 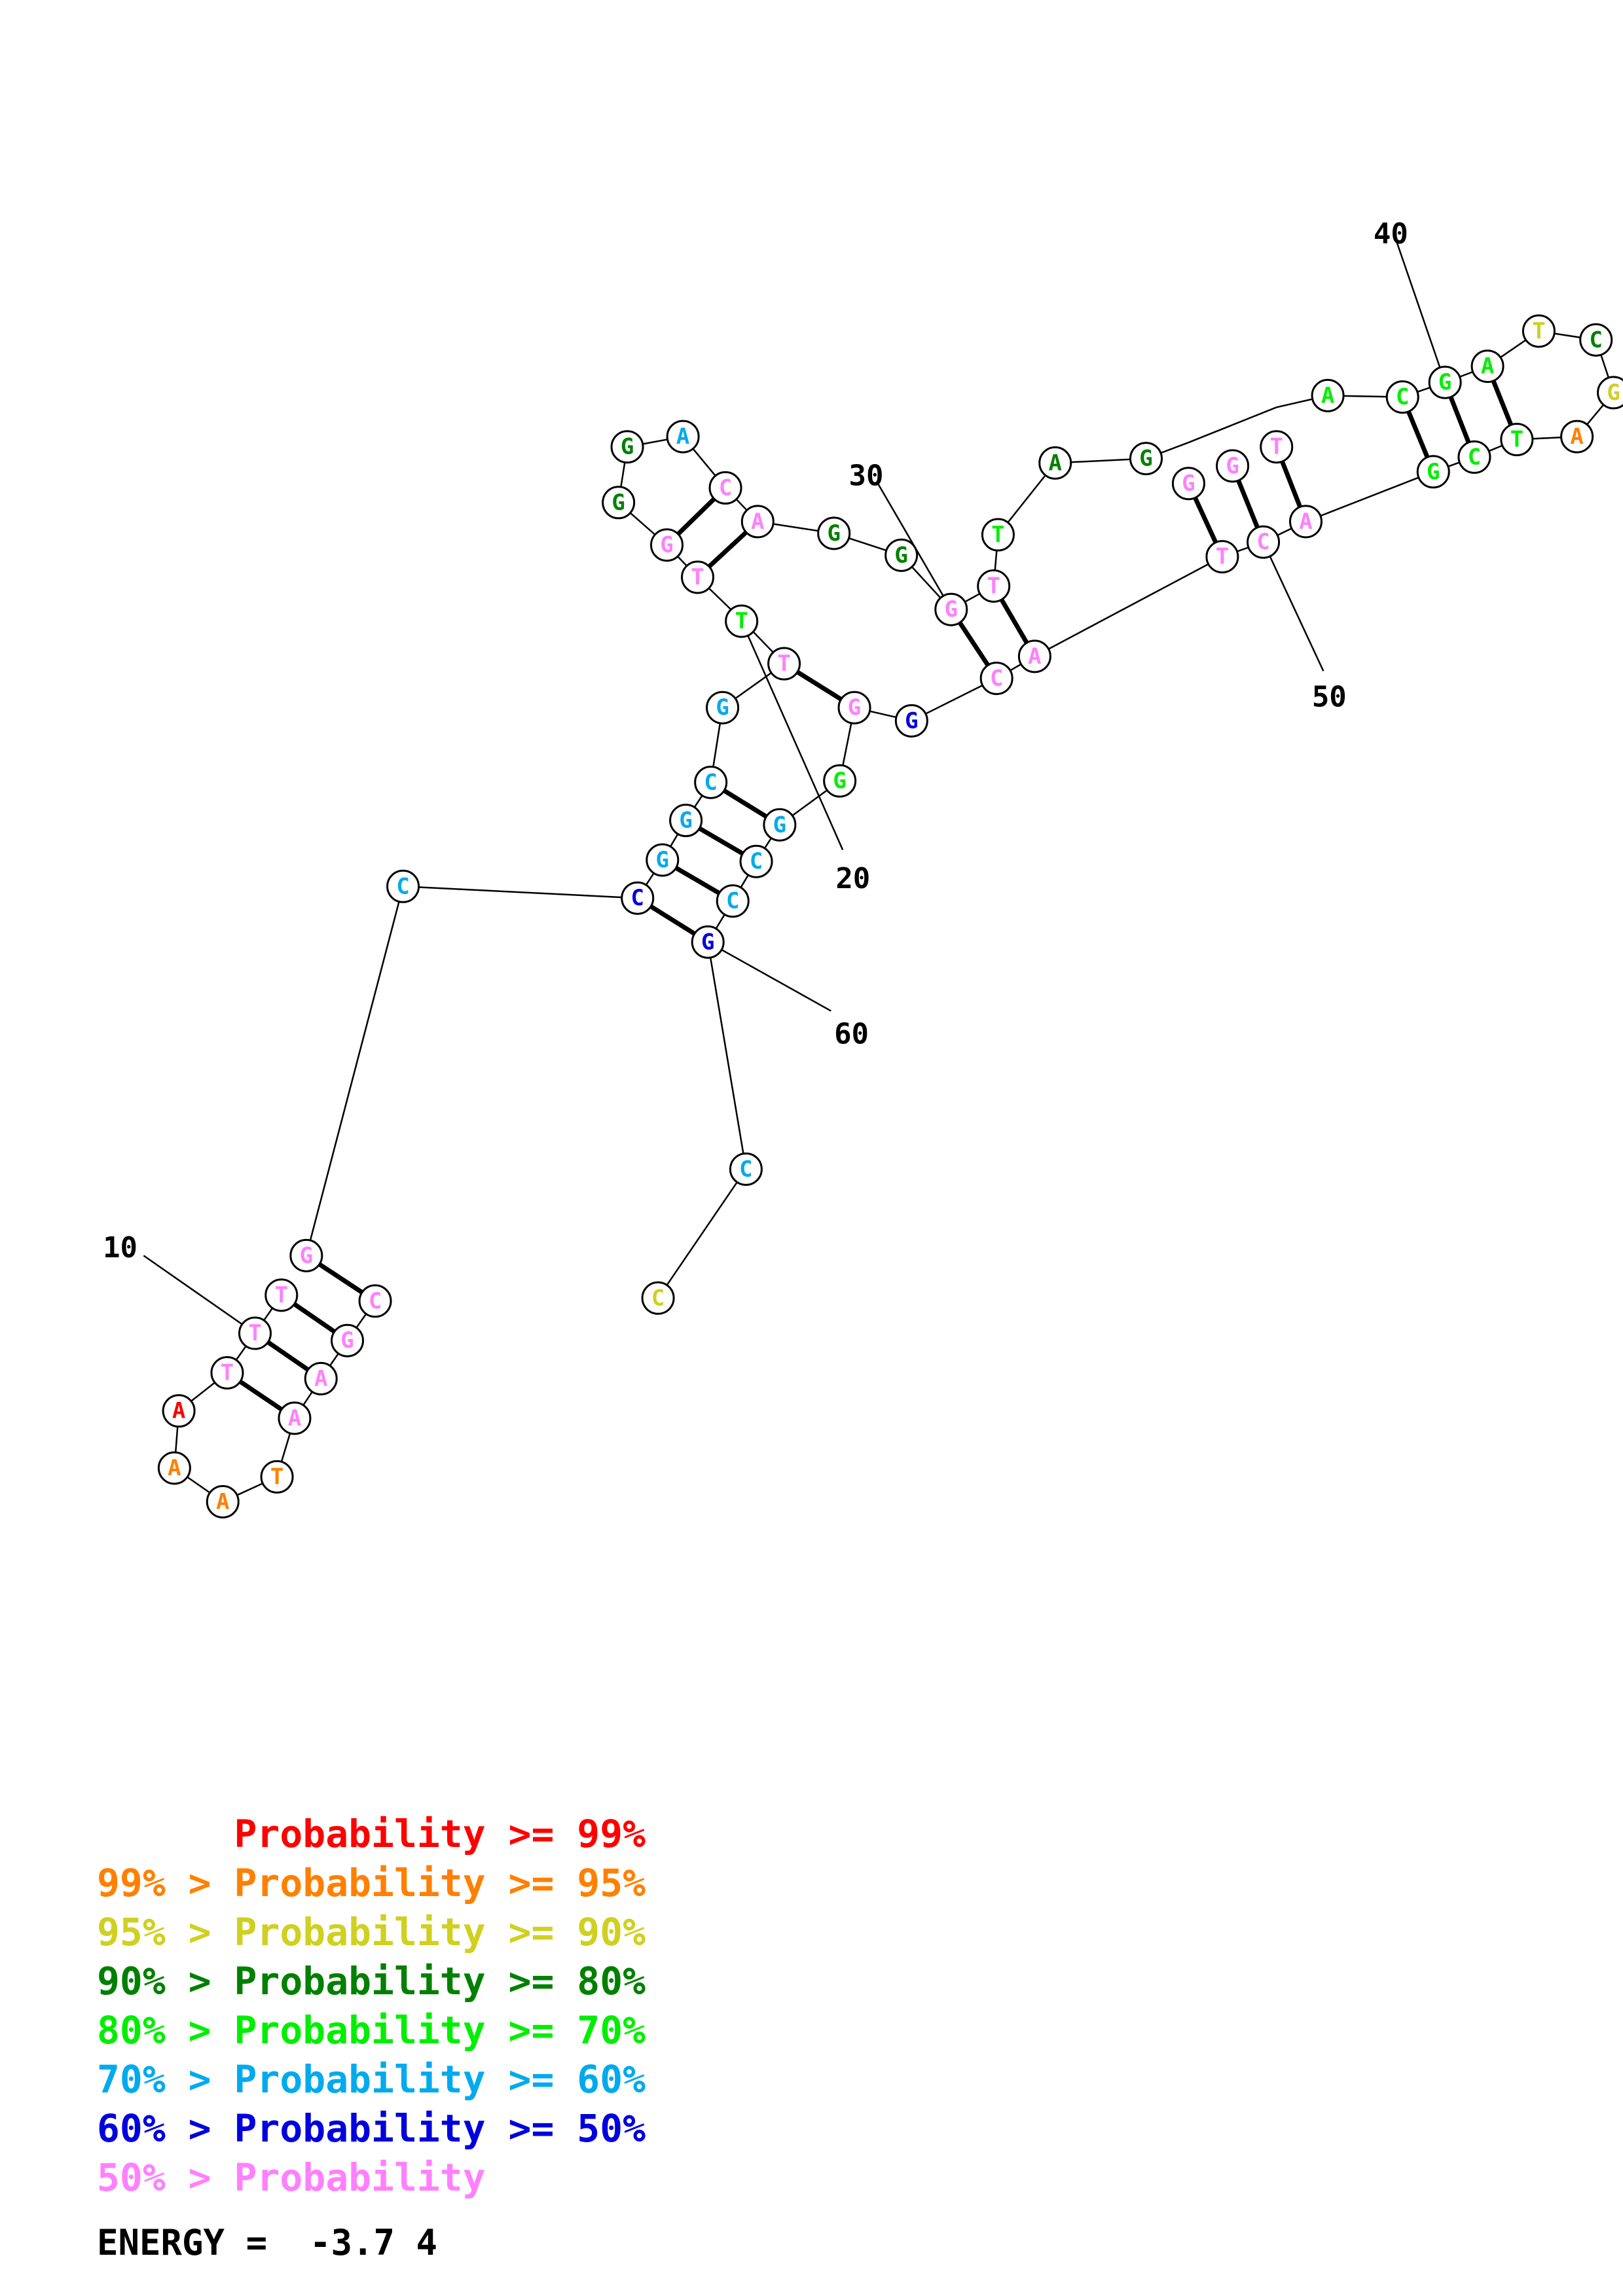 What do you see at coordinates (165, 1834) in the screenshot?
I see `legend-prefix` at bounding box center [165, 1834].